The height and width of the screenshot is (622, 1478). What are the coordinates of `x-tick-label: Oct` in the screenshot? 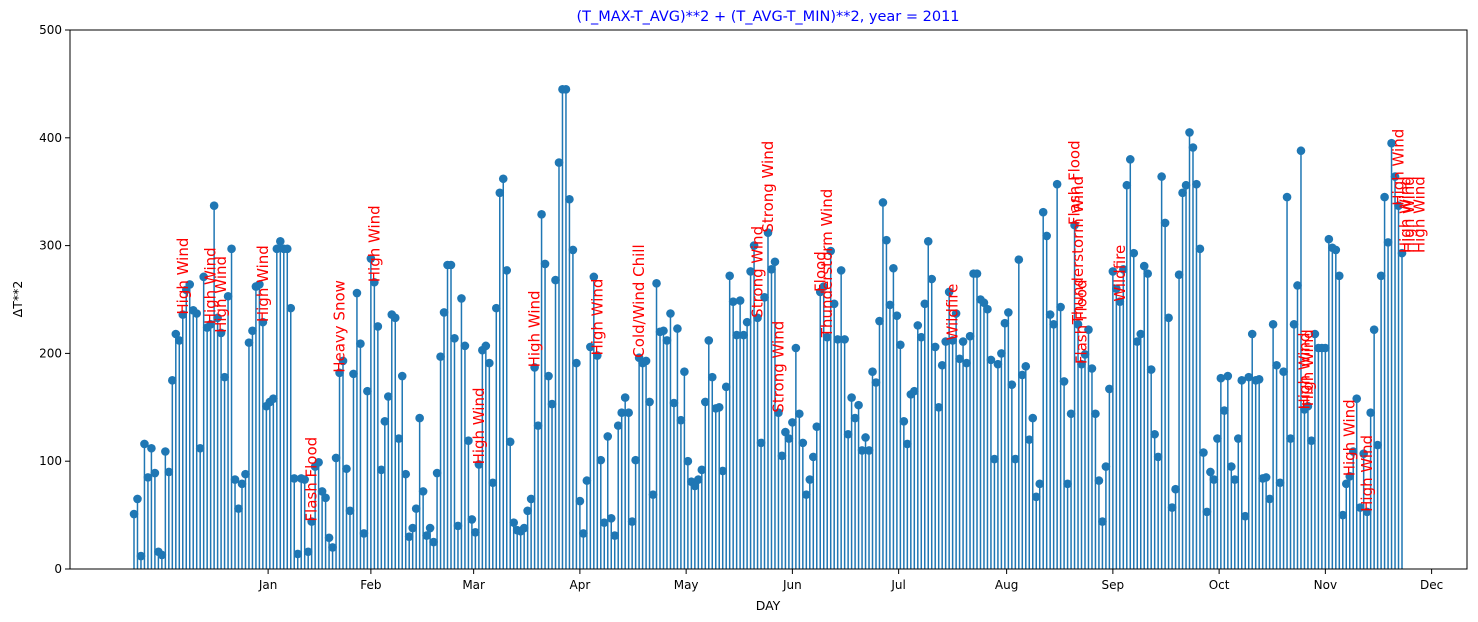 It's located at (1219, 585).